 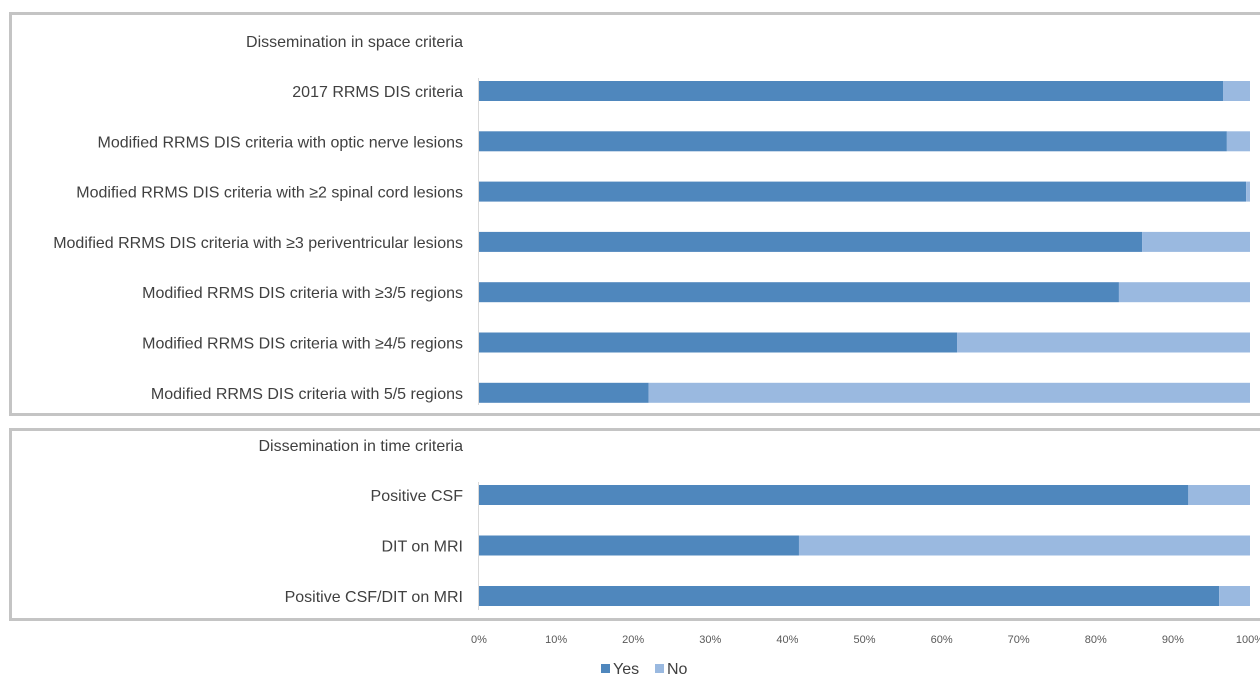 I want to click on x-tick-label: 70%, so click(x=1019, y=640).